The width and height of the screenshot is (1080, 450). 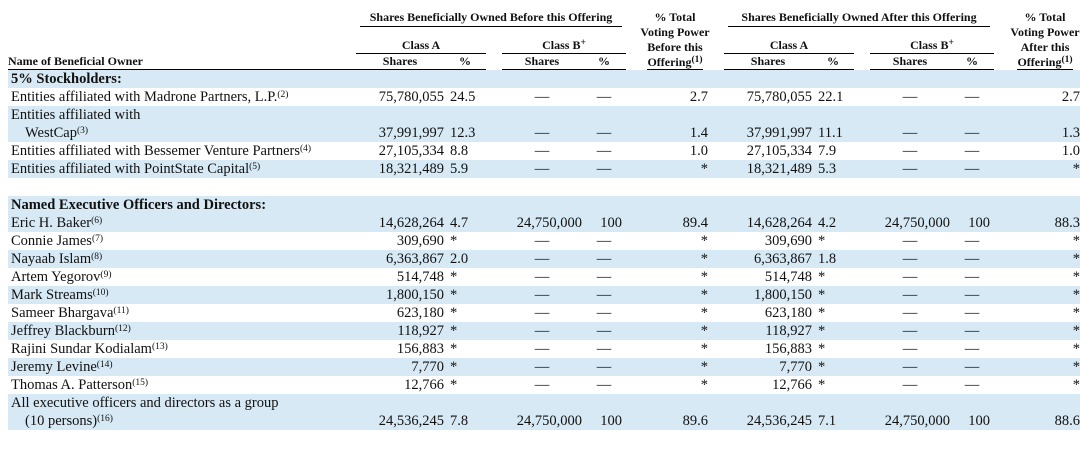 I want to click on class-a-pct-after: *, so click(x=822, y=241).